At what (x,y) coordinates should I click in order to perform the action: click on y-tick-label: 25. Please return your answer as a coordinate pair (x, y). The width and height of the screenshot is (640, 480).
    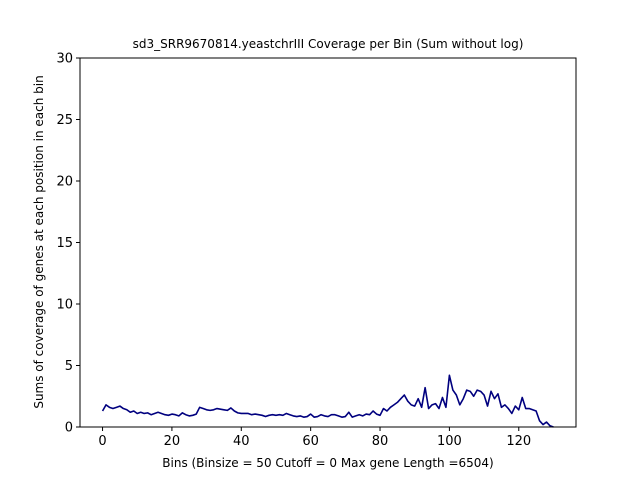
    Looking at the image, I should click on (64, 120).